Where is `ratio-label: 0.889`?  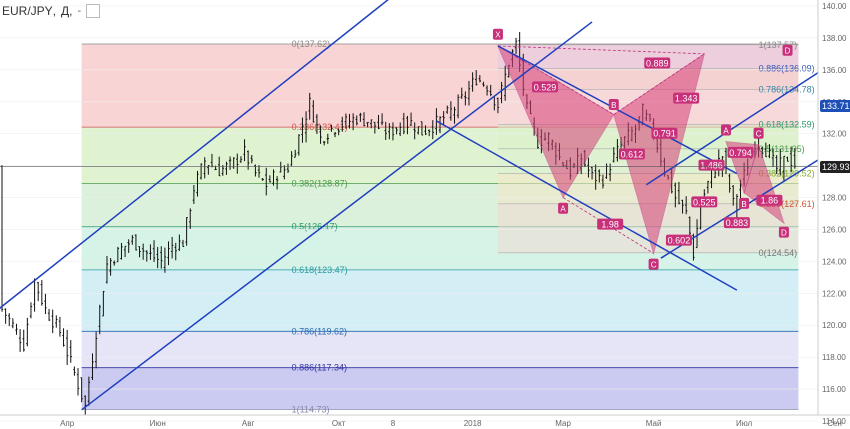 ratio-label: 0.889 is located at coordinates (657, 63).